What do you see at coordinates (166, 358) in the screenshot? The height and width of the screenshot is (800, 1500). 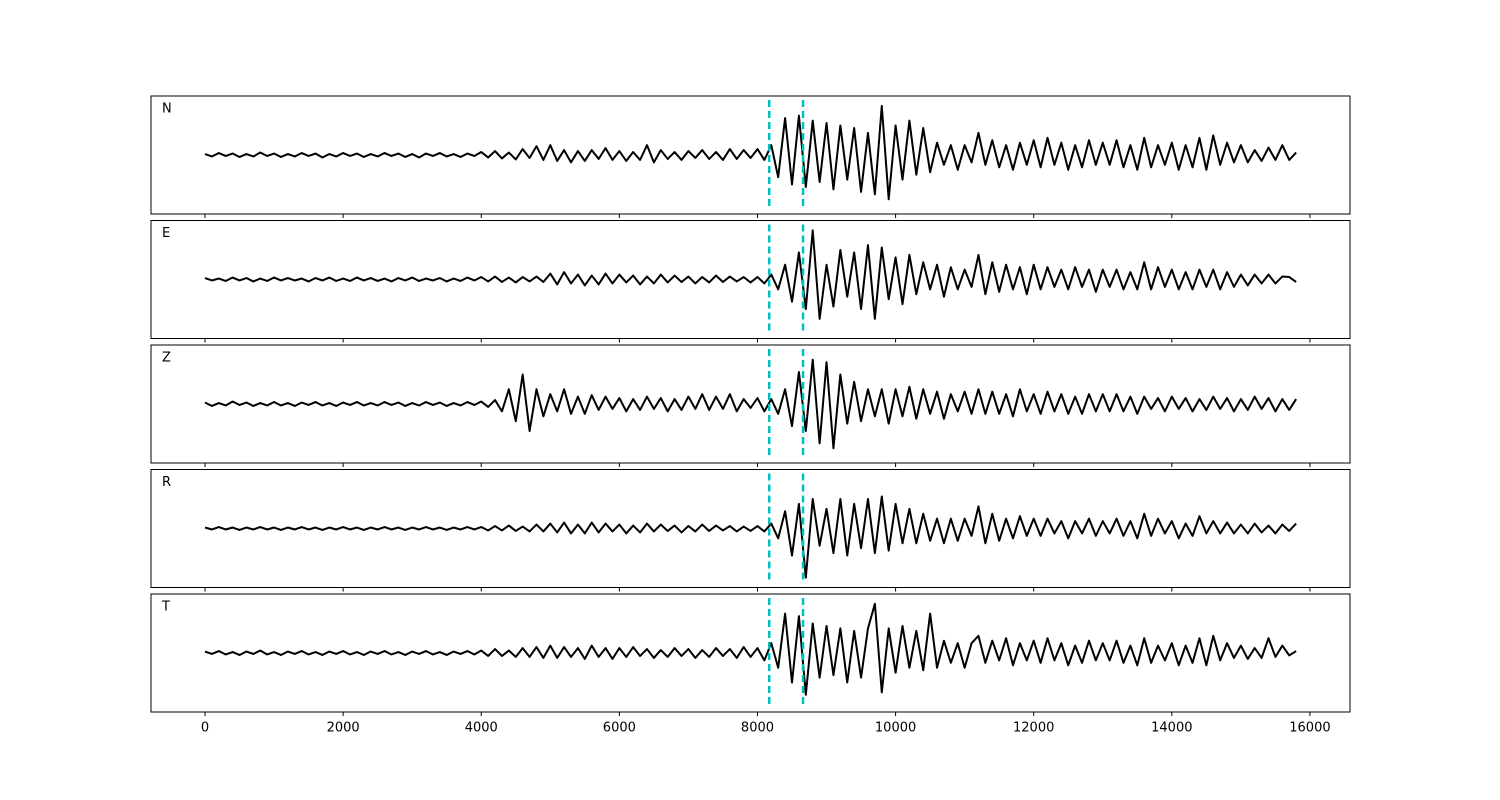 I see `panel-label: Z` at bounding box center [166, 358].